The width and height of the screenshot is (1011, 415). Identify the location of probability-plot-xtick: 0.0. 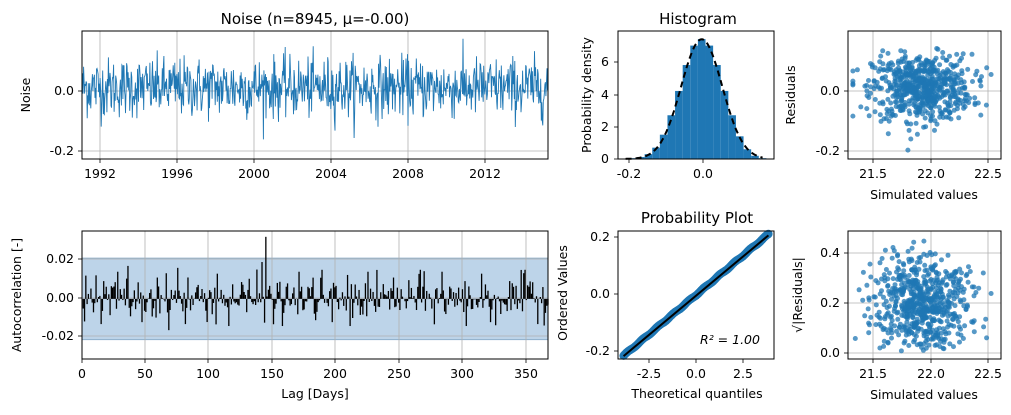
(696, 373).